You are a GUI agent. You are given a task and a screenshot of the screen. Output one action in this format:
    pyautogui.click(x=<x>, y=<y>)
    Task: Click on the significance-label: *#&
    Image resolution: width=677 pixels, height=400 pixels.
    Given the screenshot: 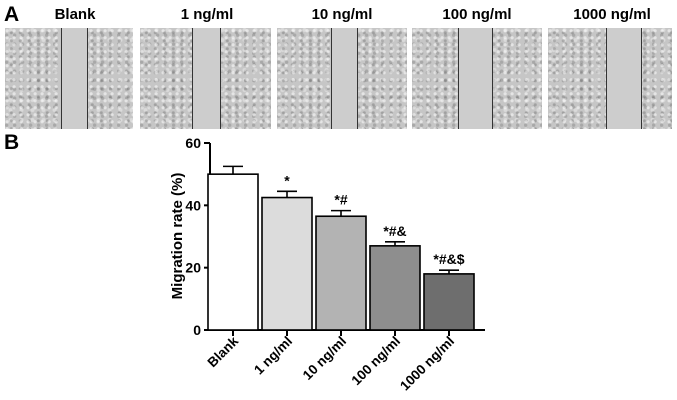 What is the action you would take?
    pyautogui.click(x=394, y=231)
    